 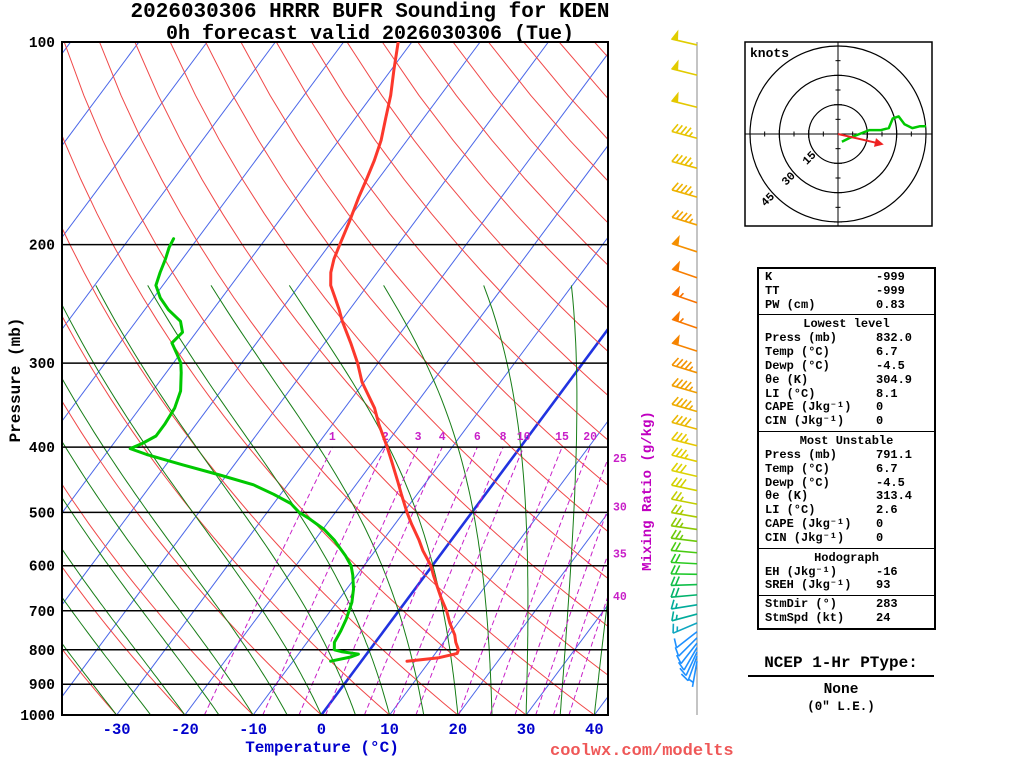 I want to click on stat-row: PW (cm) 0.83, so click(x=846, y=305).